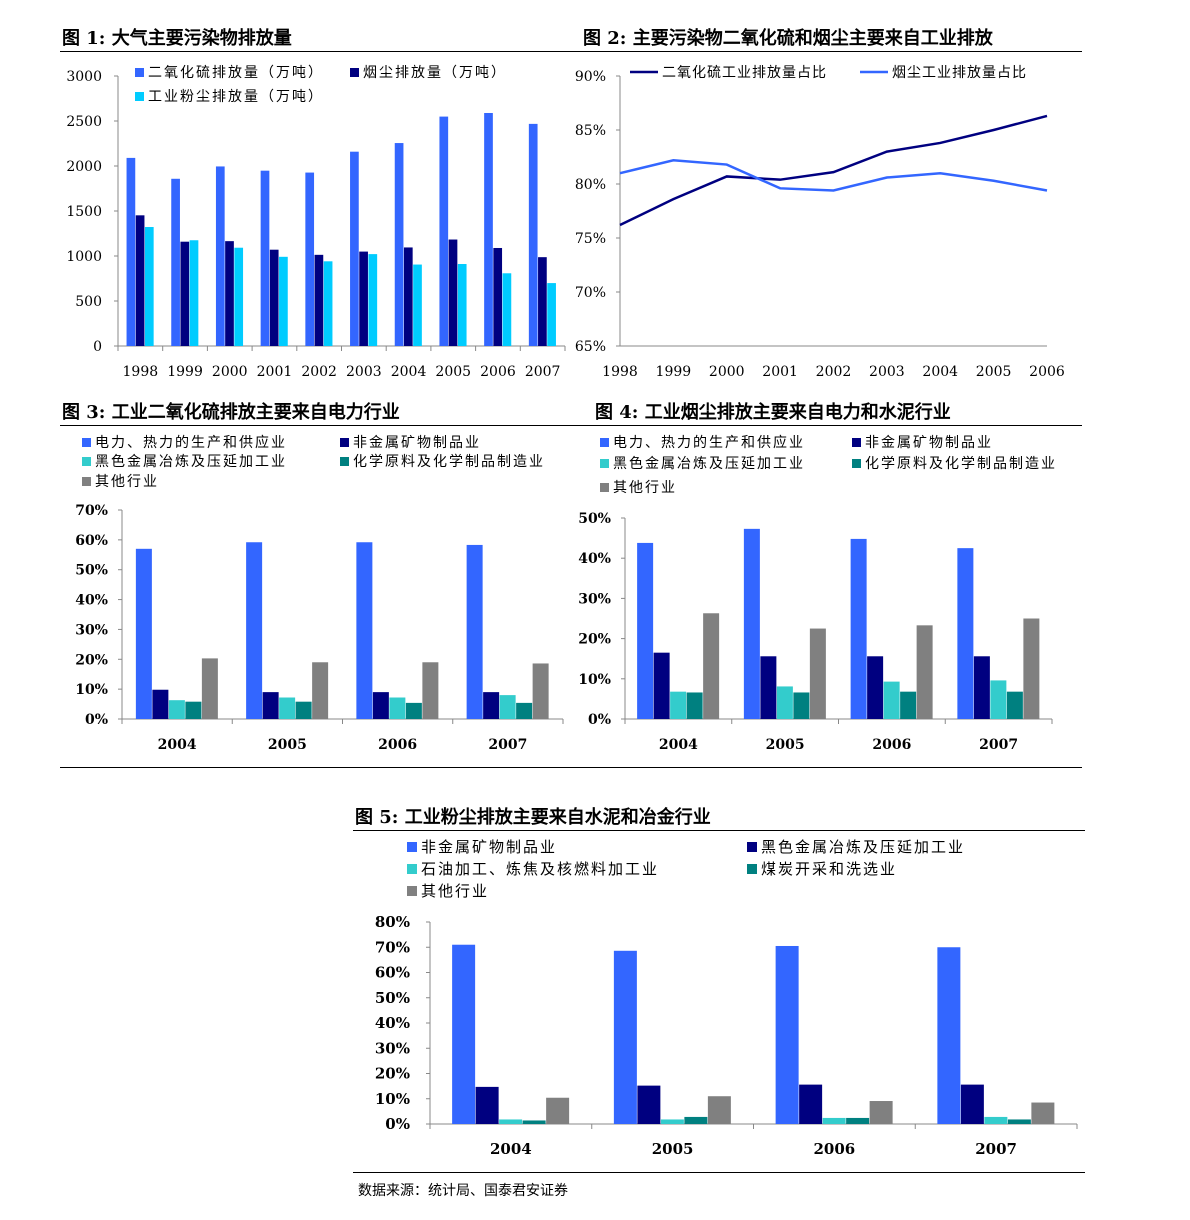 Image resolution: width=1190 pixels, height=1220 pixels. What do you see at coordinates (397, 1124) in the screenshot?
I see `y-tick-label: 0%` at bounding box center [397, 1124].